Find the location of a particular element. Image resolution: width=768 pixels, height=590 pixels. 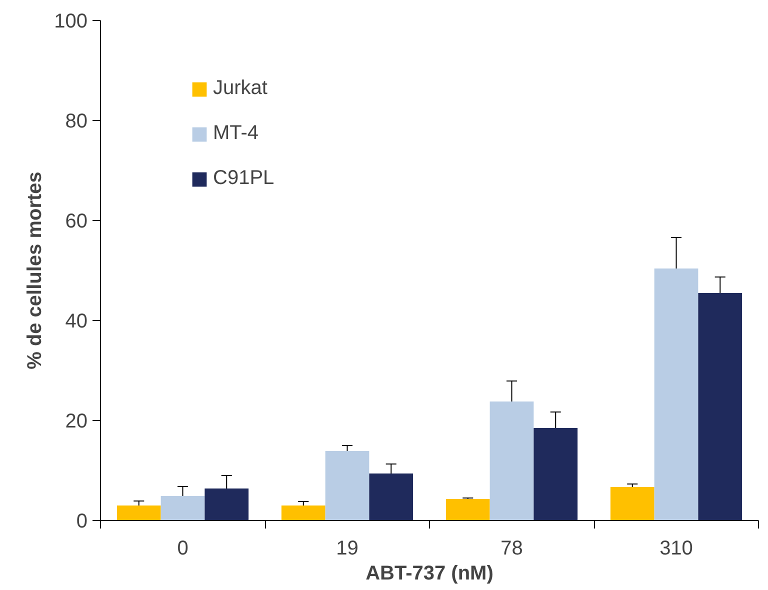

legend-label: MT-4 is located at coordinates (236, 133).